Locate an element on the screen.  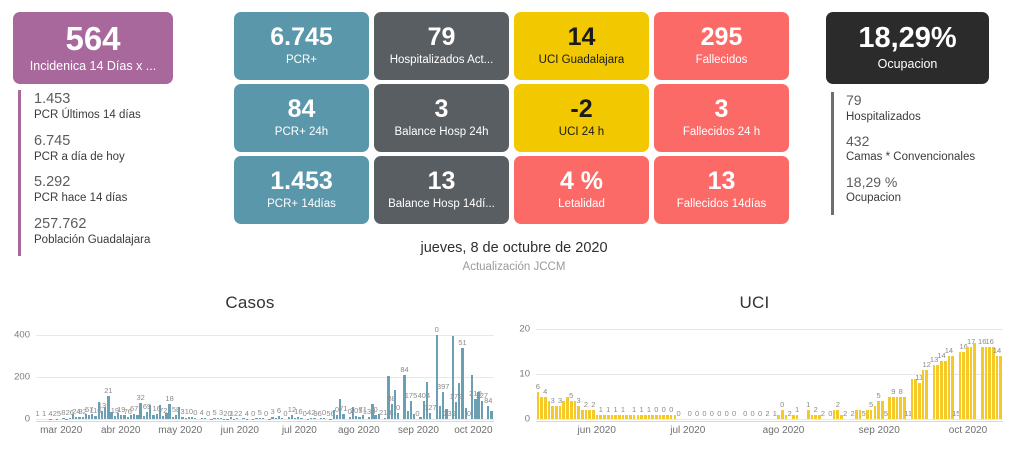
kpi-tile: 3 Balance Hosp 24h is located at coordinates (441, 118).